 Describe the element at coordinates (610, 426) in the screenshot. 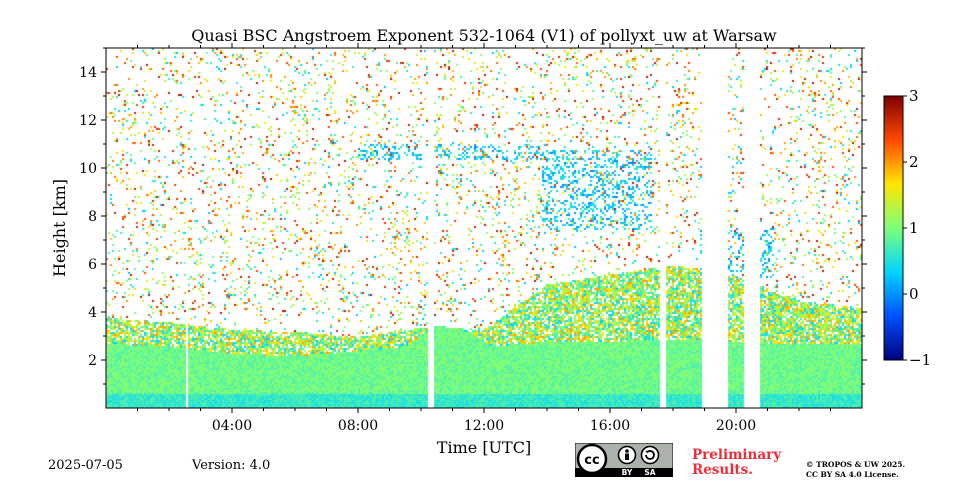

I see `x-tick-label: 16:00` at that location.